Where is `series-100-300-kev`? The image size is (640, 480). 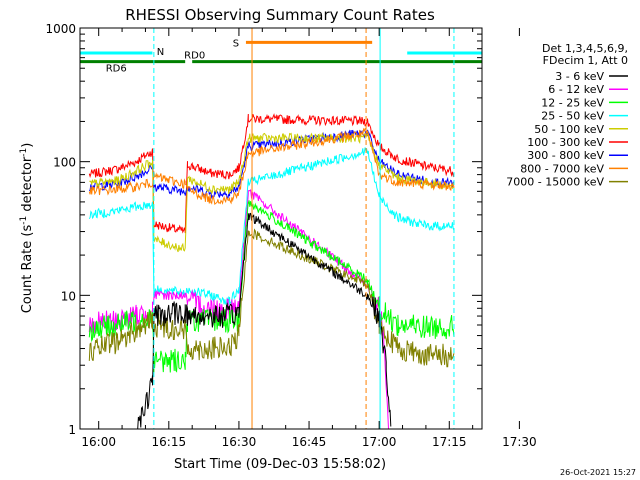 series-100-300-kev is located at coordinates (271, 173).